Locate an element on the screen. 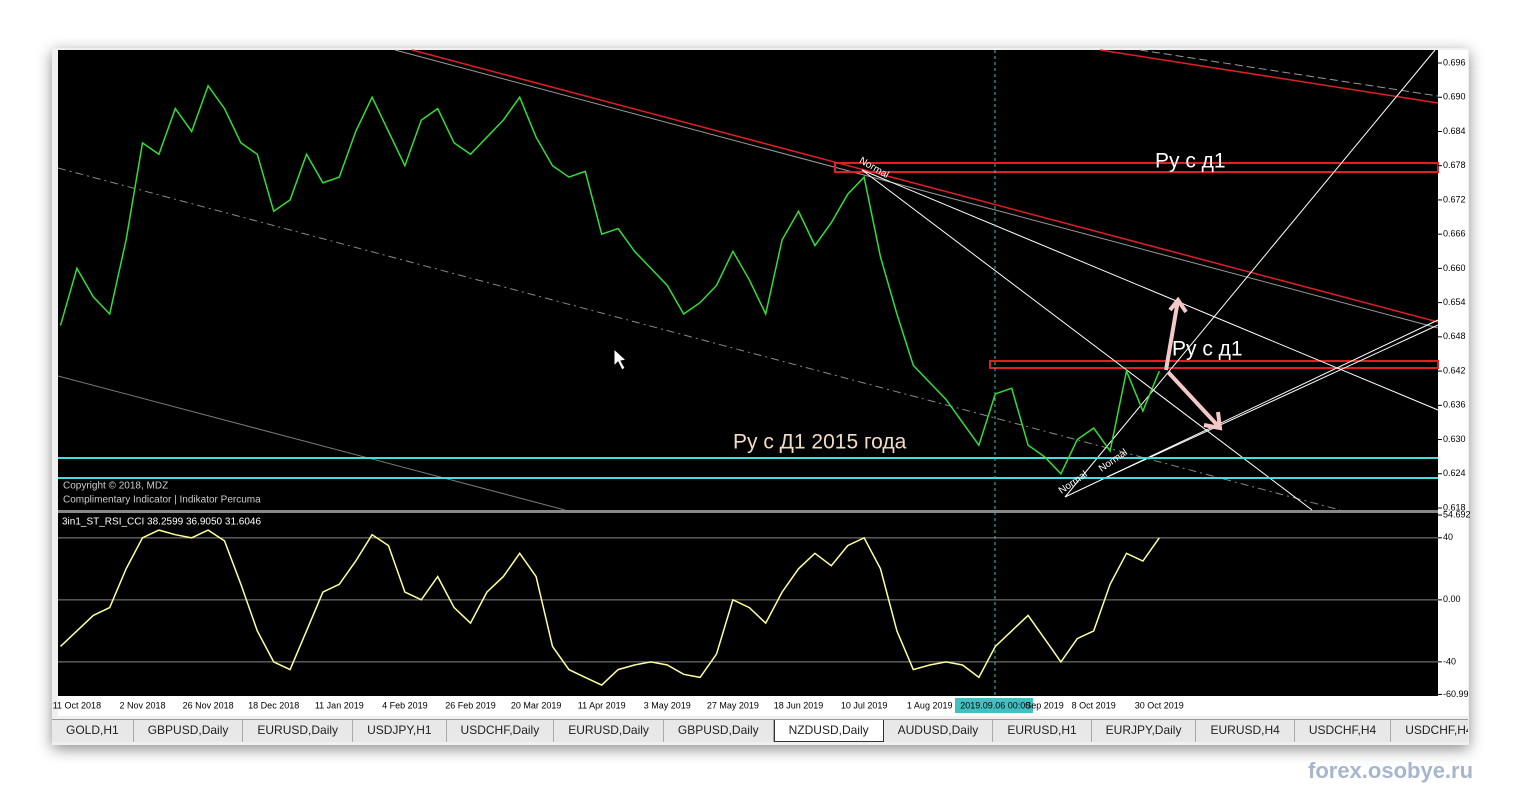 This screenshot has height=799, width=1521. watermark: forex.osobye.ru is located at coordinates (1391, 770).